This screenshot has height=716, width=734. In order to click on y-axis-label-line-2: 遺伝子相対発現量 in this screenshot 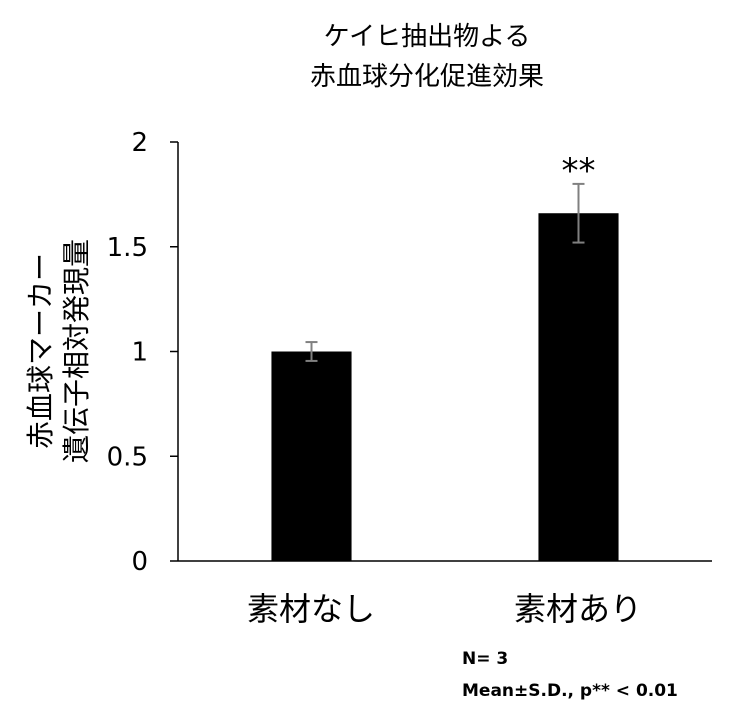, I will do `click(76, 351)`.